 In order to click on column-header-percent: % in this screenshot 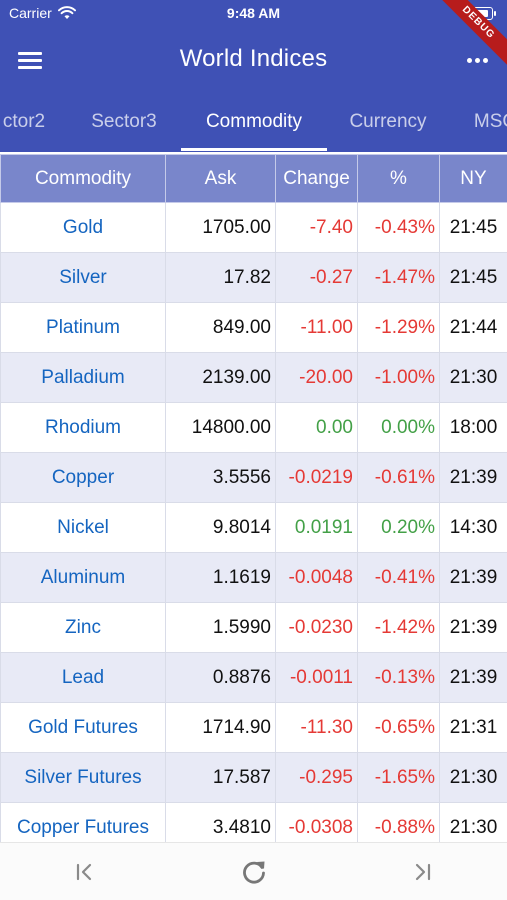, I will do `click(398, 178)`.